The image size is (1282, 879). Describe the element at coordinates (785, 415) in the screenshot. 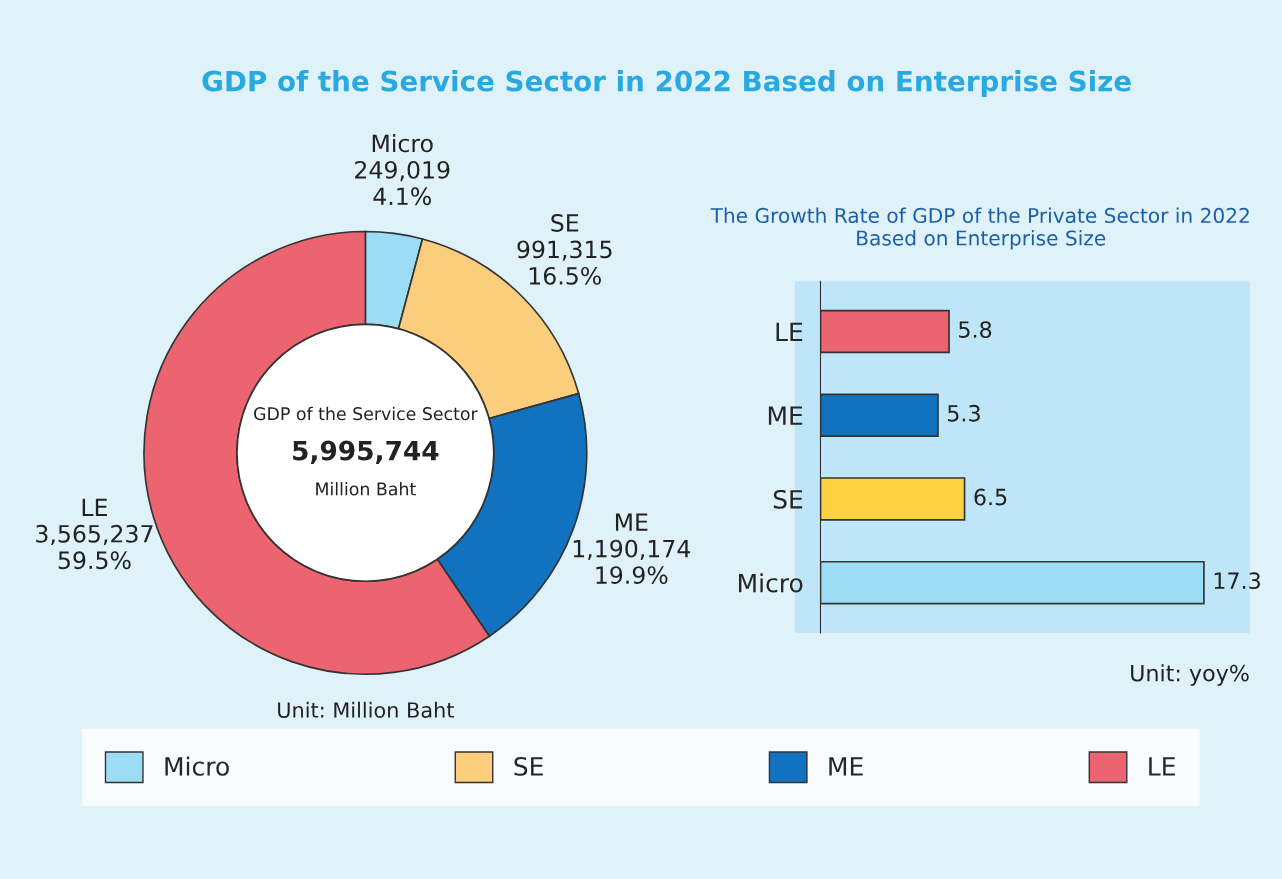

I see `y-tick-label: ME` at that location.